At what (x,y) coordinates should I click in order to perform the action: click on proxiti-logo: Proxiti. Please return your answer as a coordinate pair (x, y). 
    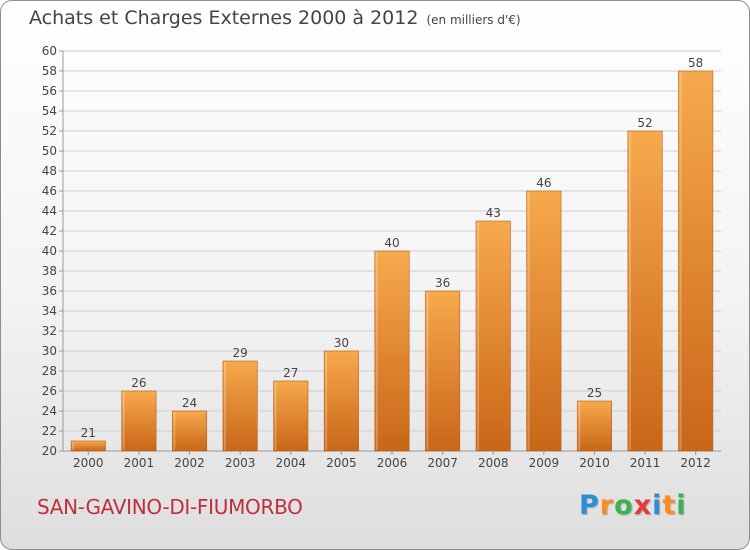
    Looking at the image, I should click on (633, 505).